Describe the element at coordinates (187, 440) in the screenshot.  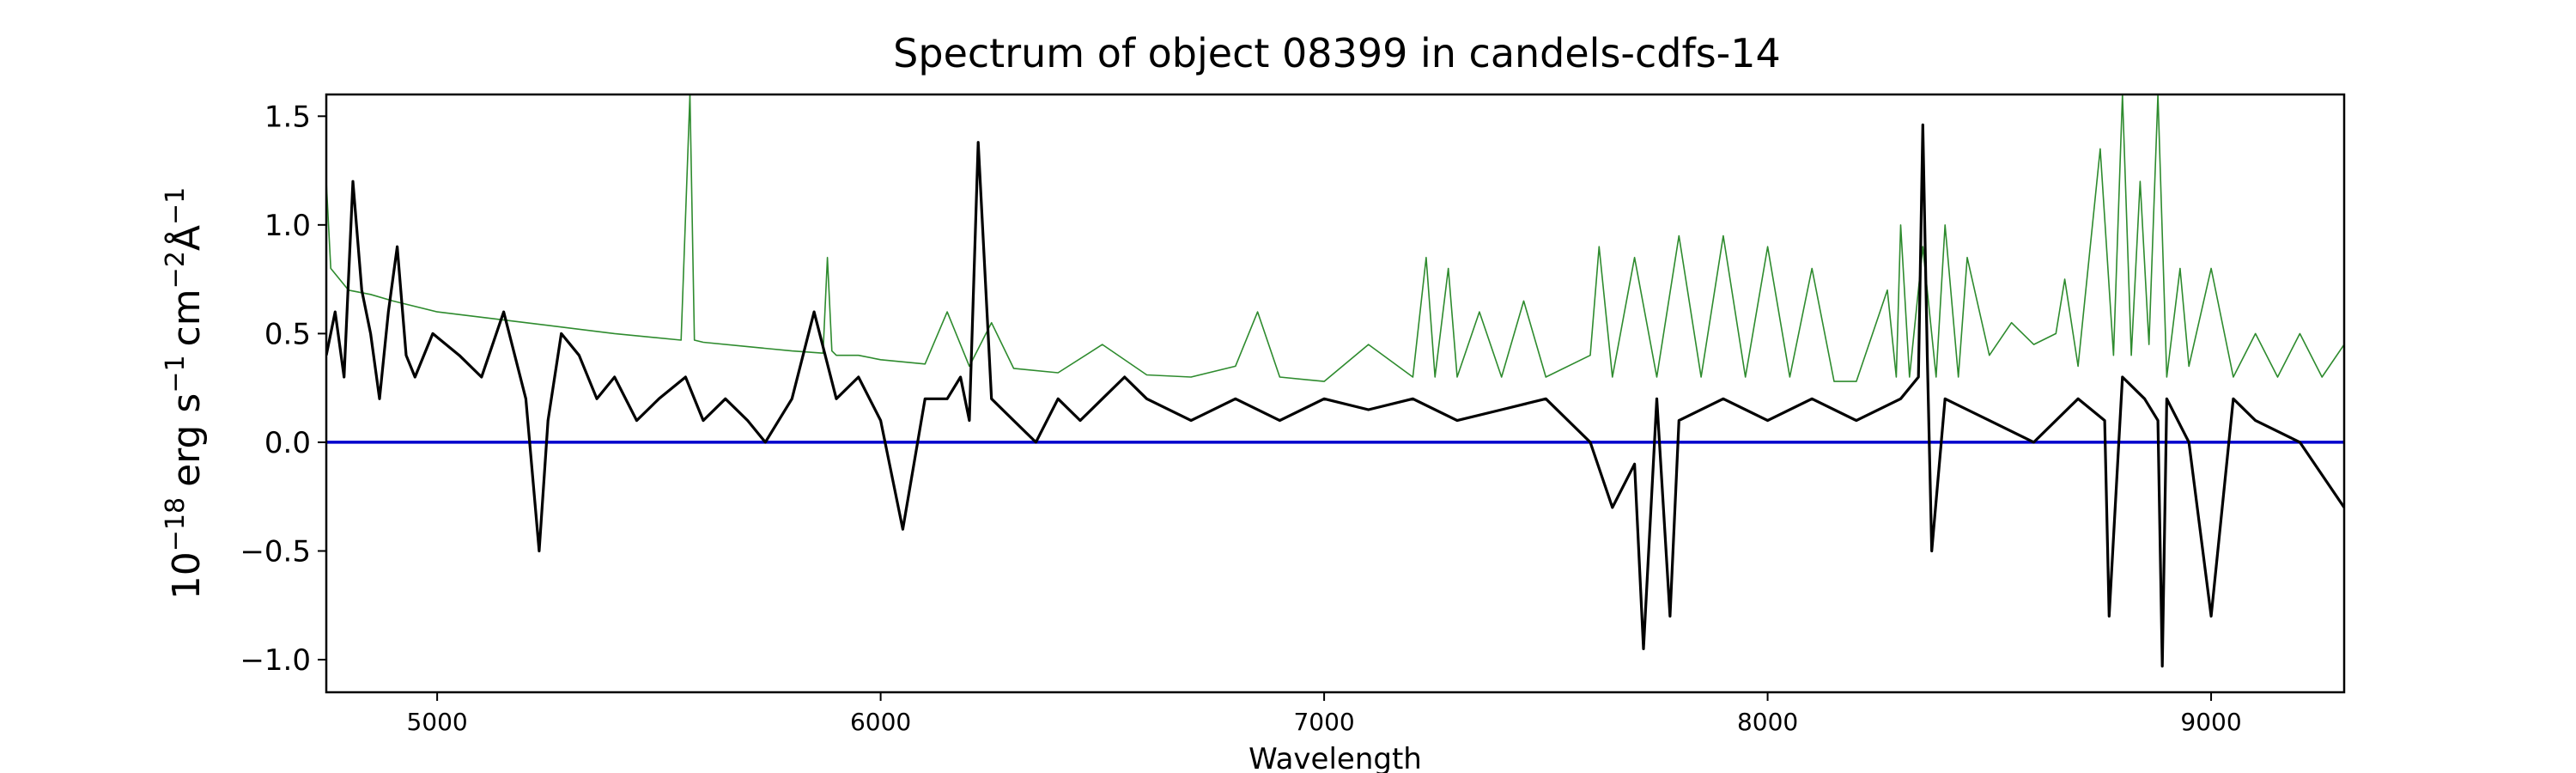
I see `y-label-unit-erg: erg s` at that location.